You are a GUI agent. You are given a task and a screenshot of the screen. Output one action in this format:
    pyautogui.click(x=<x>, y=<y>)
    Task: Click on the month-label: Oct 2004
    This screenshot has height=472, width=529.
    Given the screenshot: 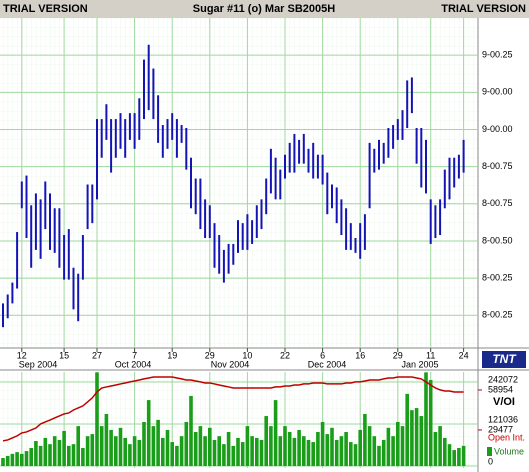 What is the action you would take?
    pyautogui.click(x=133, y=364)
    